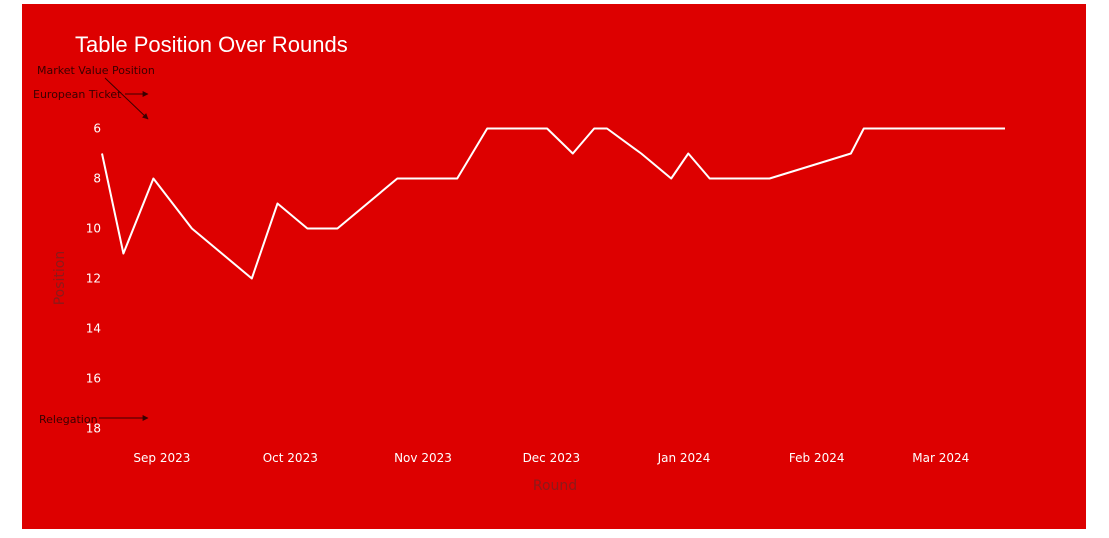 Image resolution: width=1109 pixels, height=538 pixels. I want to click on y-axis-ticks: 6 8 10 12 14 16 18, so click(93, 279).